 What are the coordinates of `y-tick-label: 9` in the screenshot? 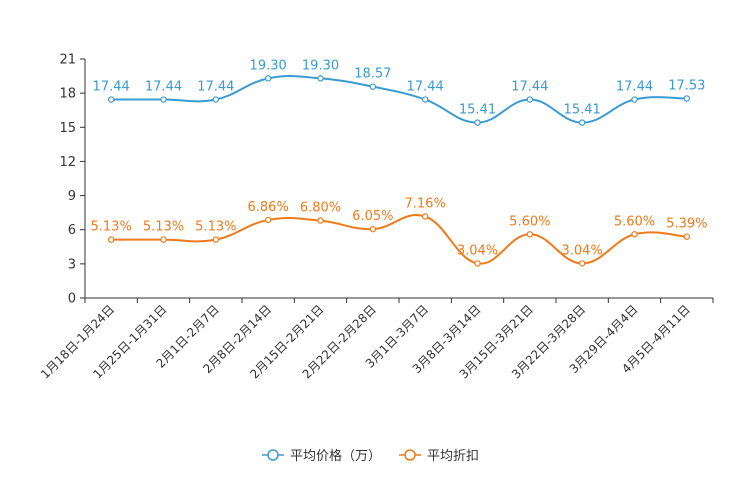 It's located at (72, 196).